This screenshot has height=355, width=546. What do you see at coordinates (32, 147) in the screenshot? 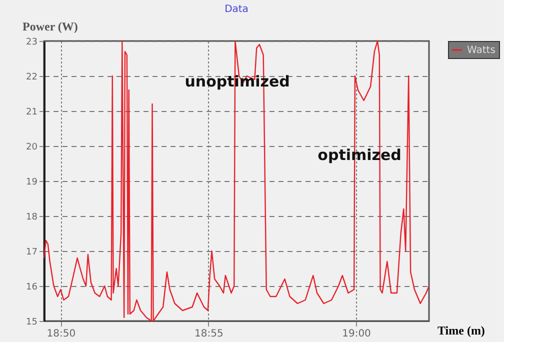
I see `y-tick-label: 20` at bounding box center [32, 147].